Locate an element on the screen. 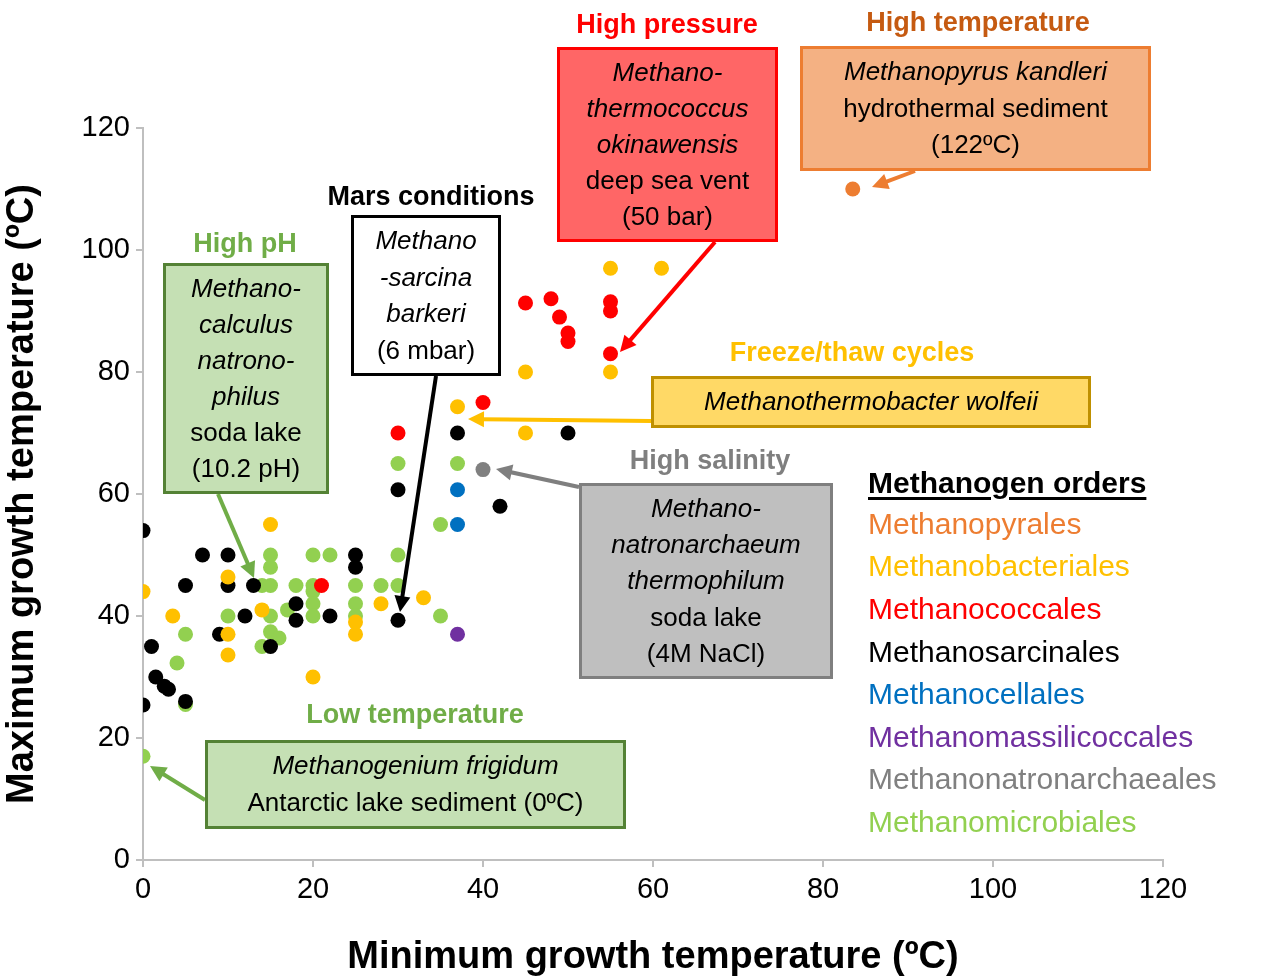  y-tick-label: 120 is located at coordinates (105, 126).